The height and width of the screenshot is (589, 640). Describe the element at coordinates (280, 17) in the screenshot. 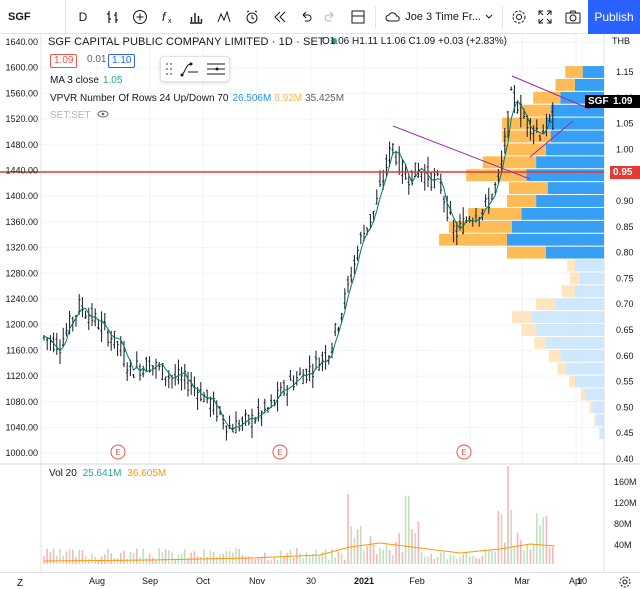

I see `replay-icon` at that location.